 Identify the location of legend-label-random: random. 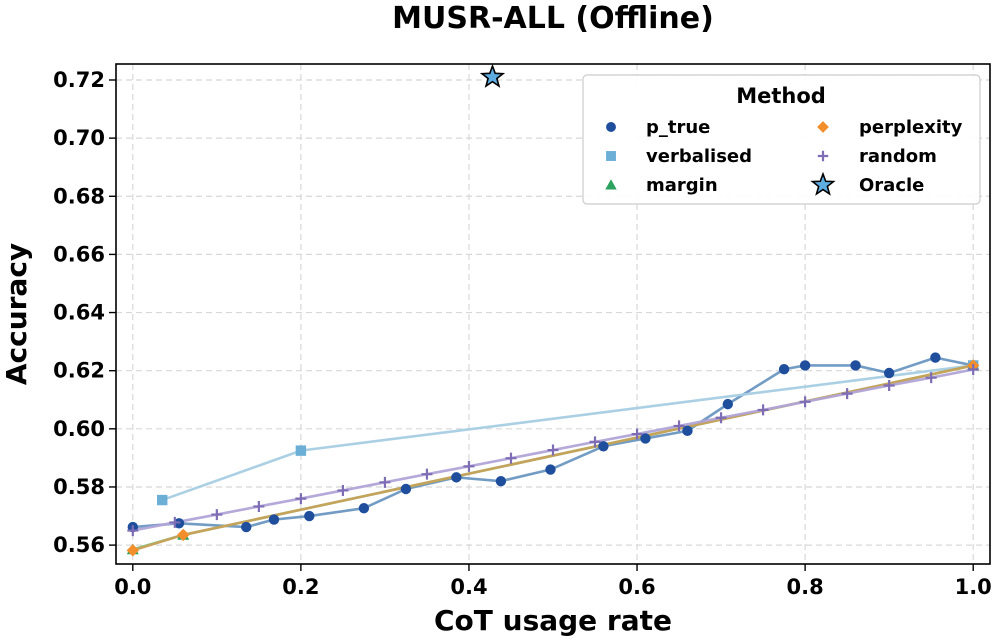
(898, 156).